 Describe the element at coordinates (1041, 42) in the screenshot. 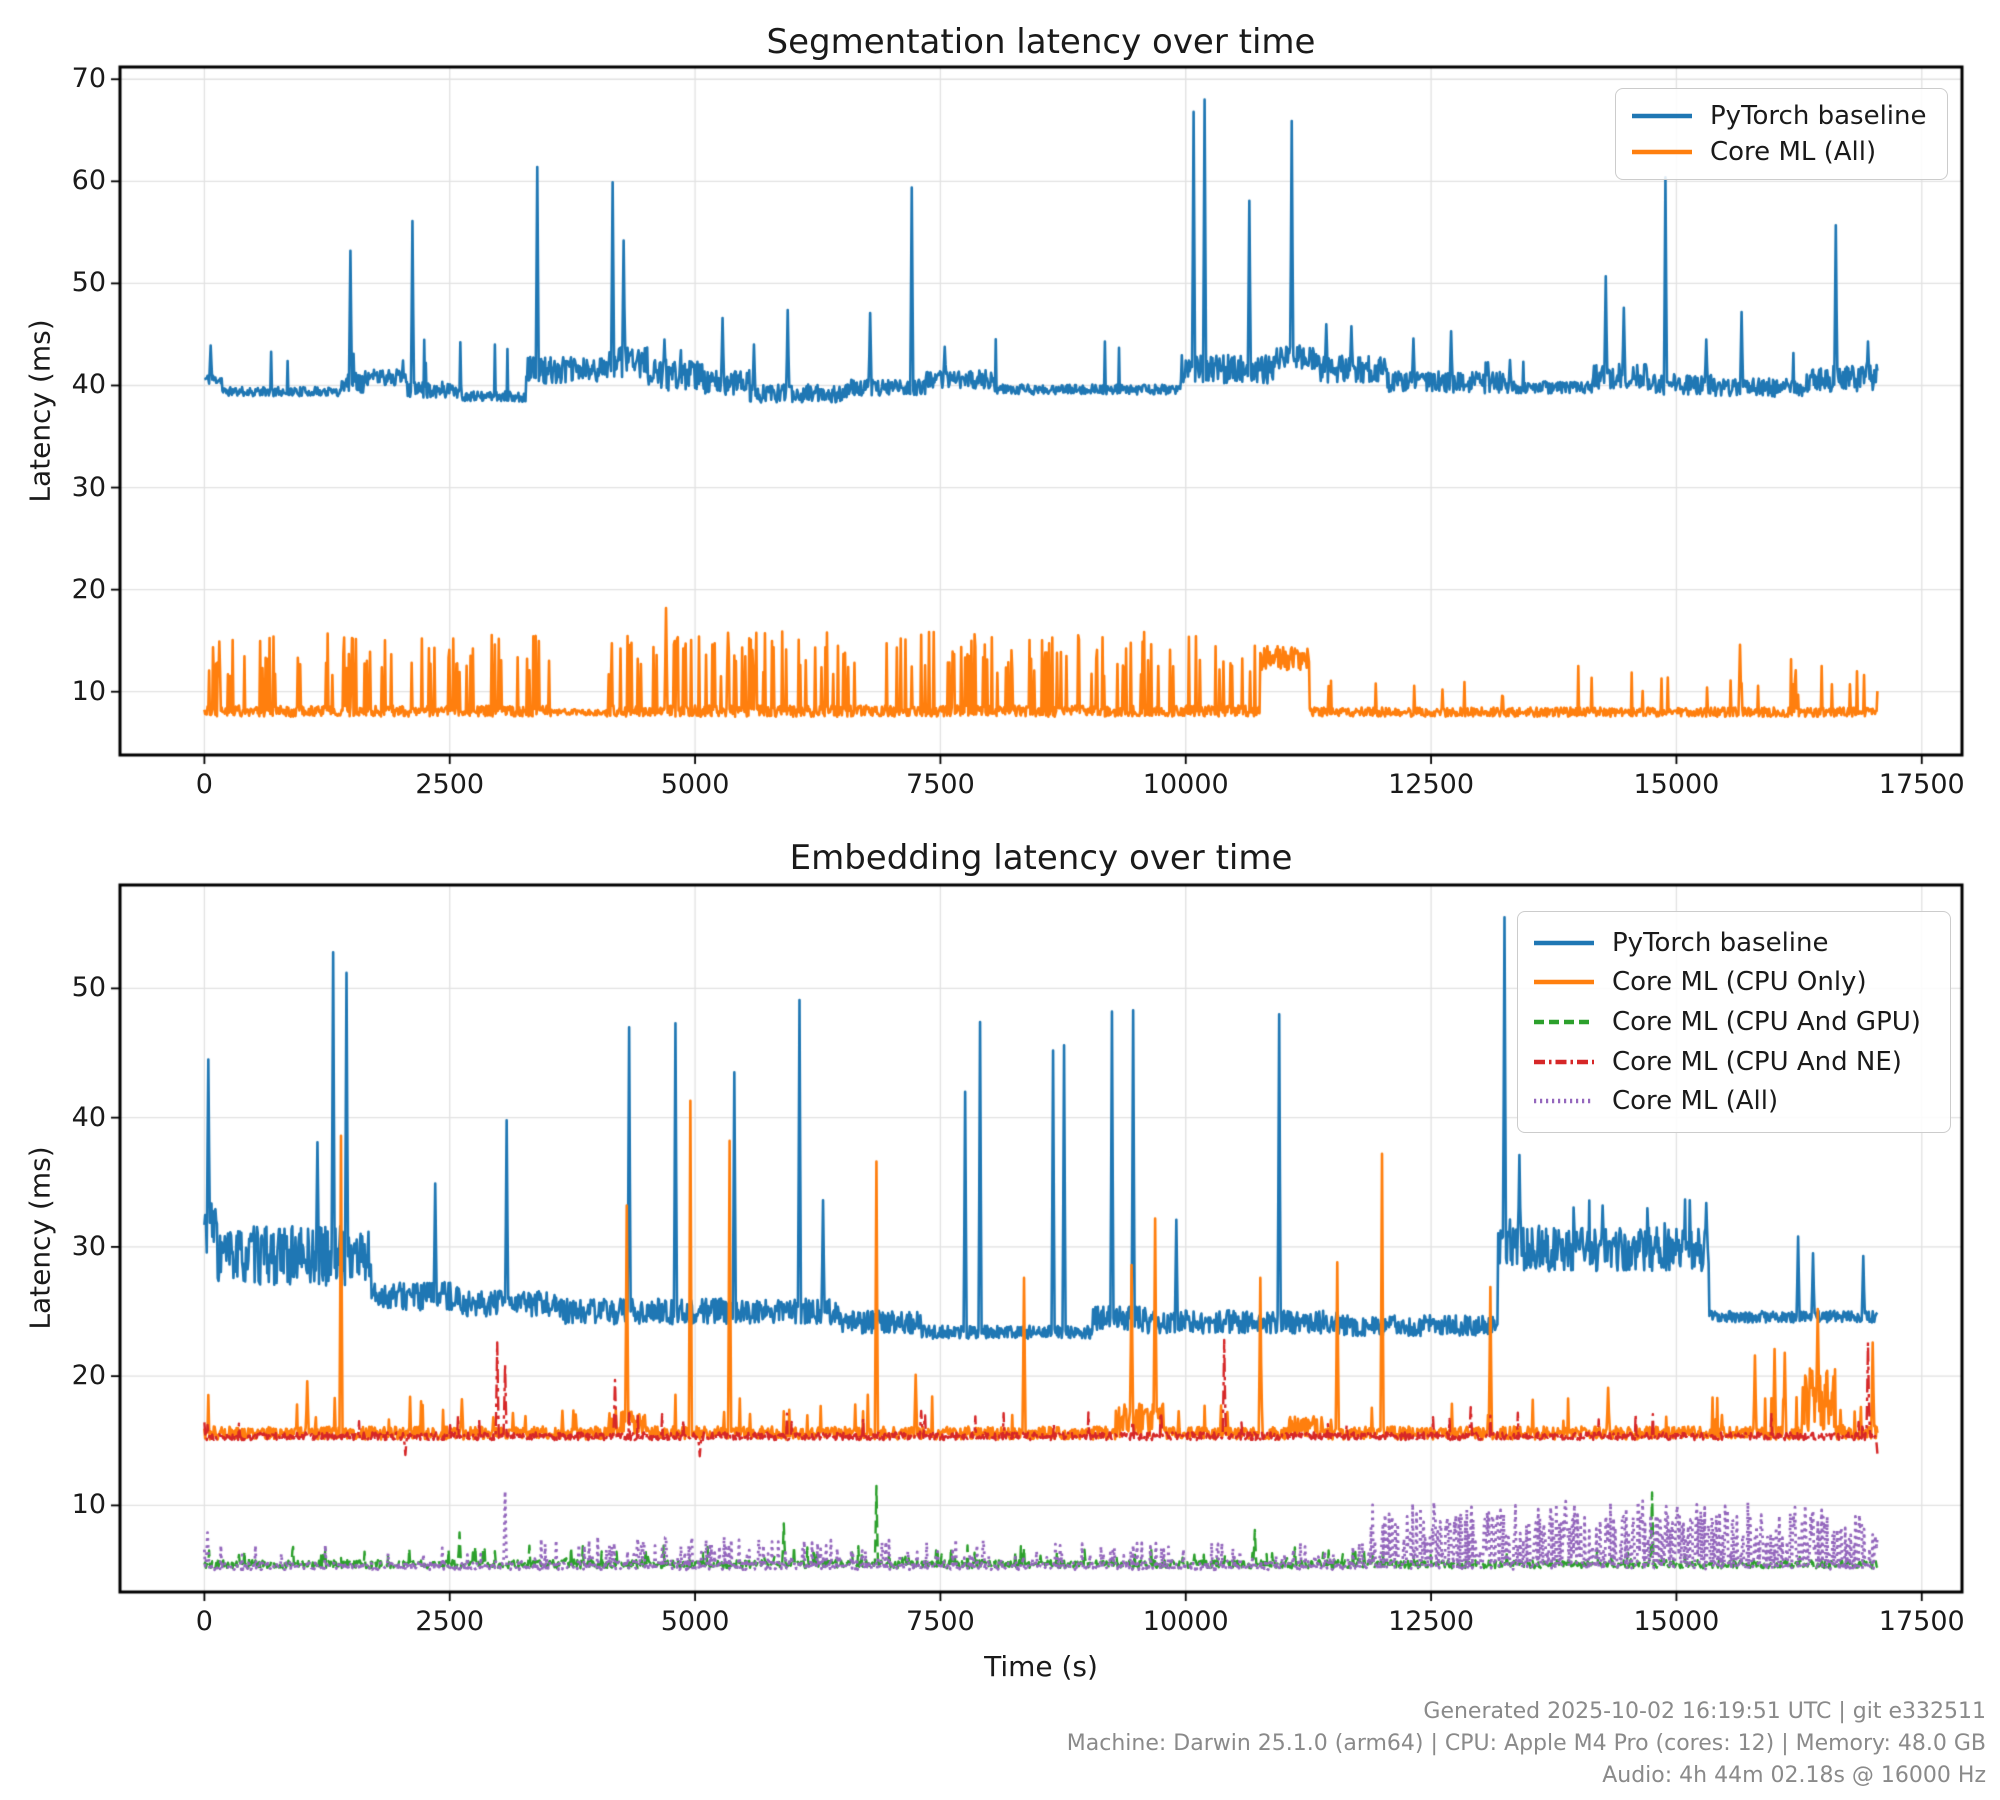

I see `segmentation-chart-title: Segmentation latency over time` at that location.